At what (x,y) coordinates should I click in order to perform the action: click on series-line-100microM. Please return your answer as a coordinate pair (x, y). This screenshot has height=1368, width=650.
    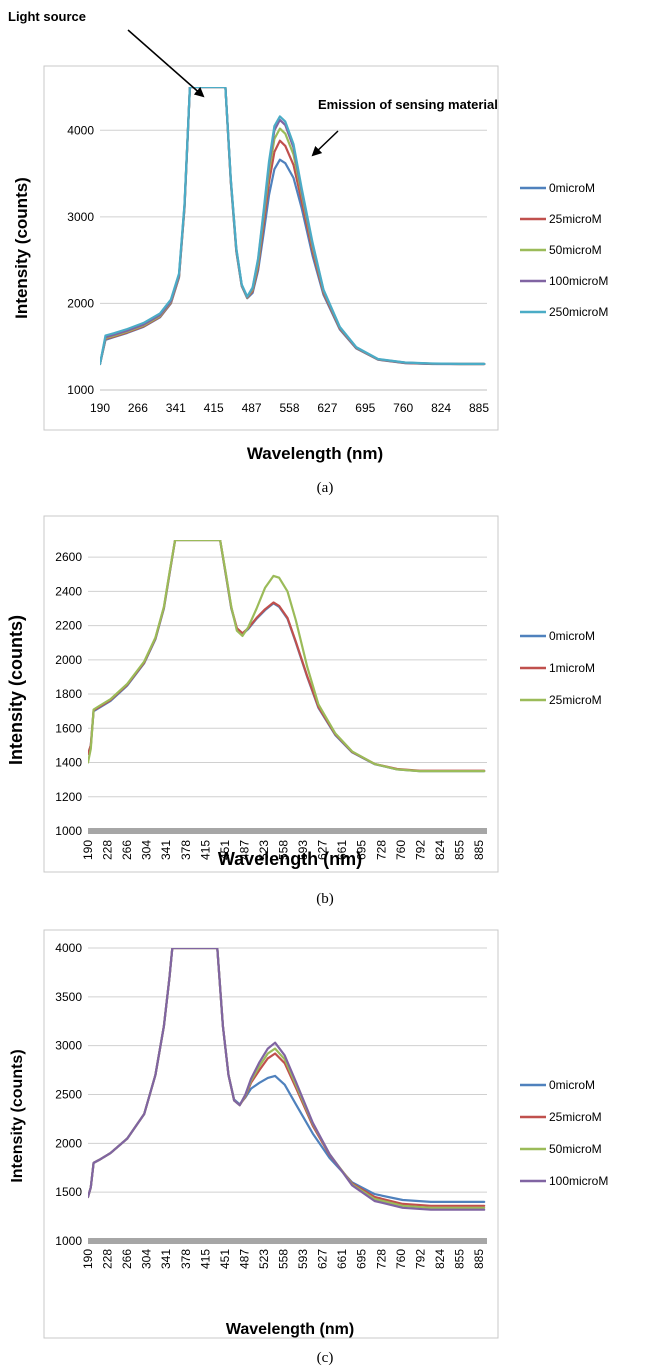
    Looking at the image, I should click on (287, 1079).